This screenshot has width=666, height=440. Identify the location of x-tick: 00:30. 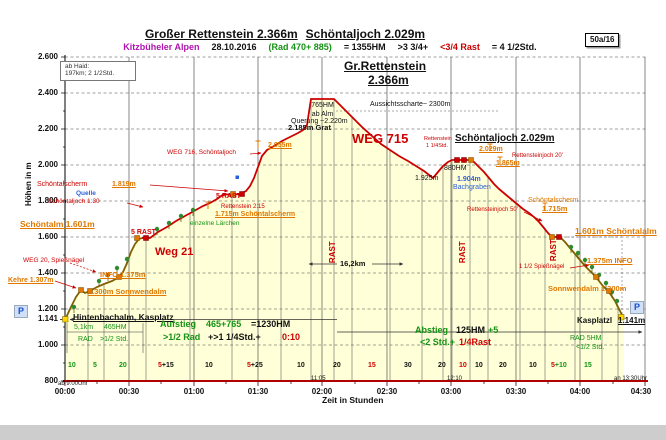
(129, 391).